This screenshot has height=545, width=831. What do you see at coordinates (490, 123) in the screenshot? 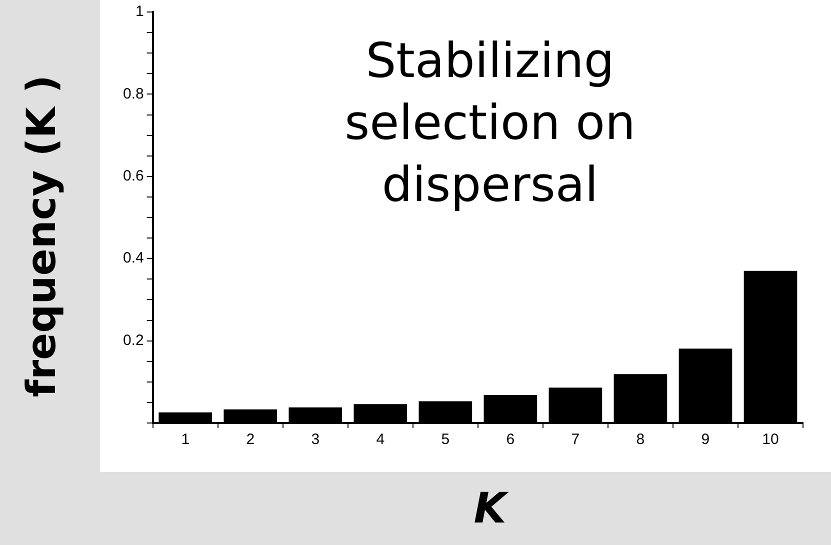
I see `annotation: Stabilizing selection on dispersal` at bounding box center [490, 123].